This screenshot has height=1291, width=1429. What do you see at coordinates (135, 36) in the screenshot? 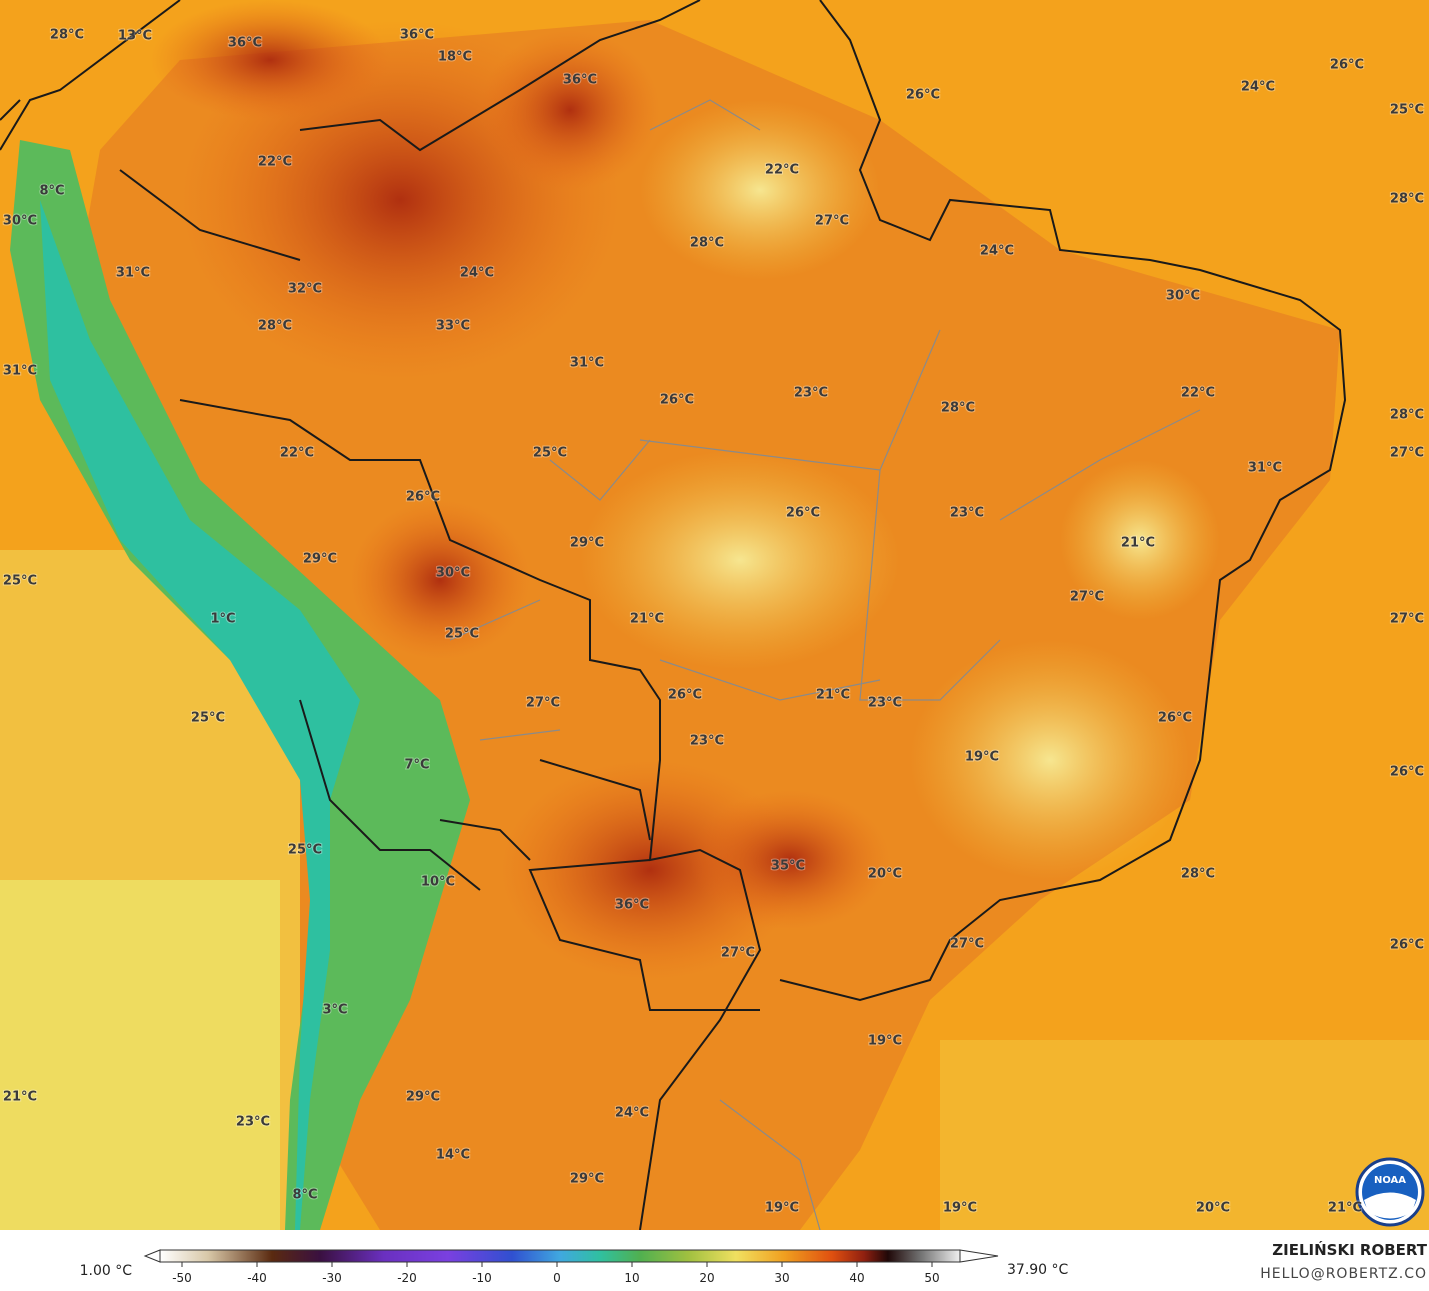
I see `temp-label: 13°C` at bounding box center [135, 36].